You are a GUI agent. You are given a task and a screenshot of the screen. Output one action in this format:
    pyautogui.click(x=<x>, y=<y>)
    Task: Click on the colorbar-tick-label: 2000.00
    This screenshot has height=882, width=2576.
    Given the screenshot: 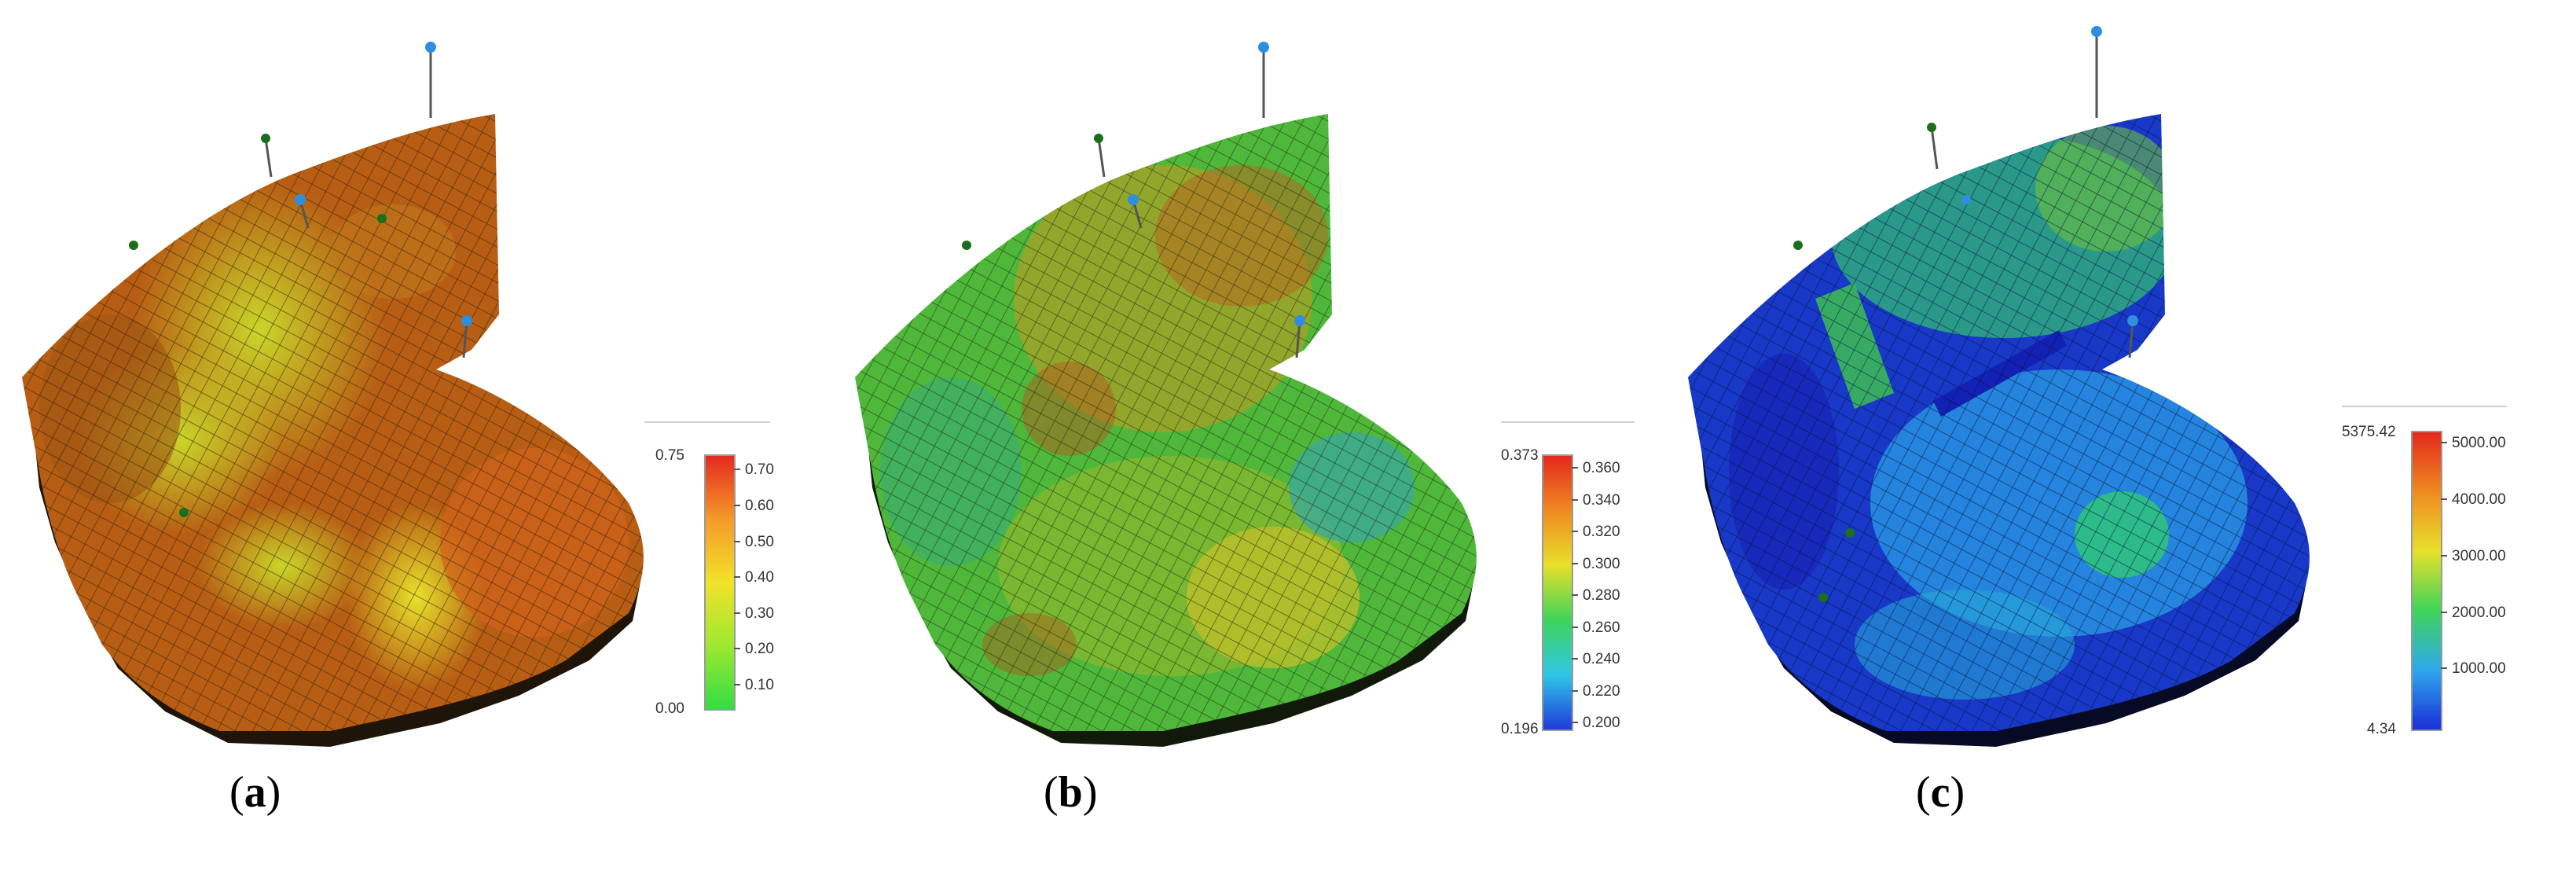 What is the action you would take?
    pyautogui.click(x=2479, y=613)
    